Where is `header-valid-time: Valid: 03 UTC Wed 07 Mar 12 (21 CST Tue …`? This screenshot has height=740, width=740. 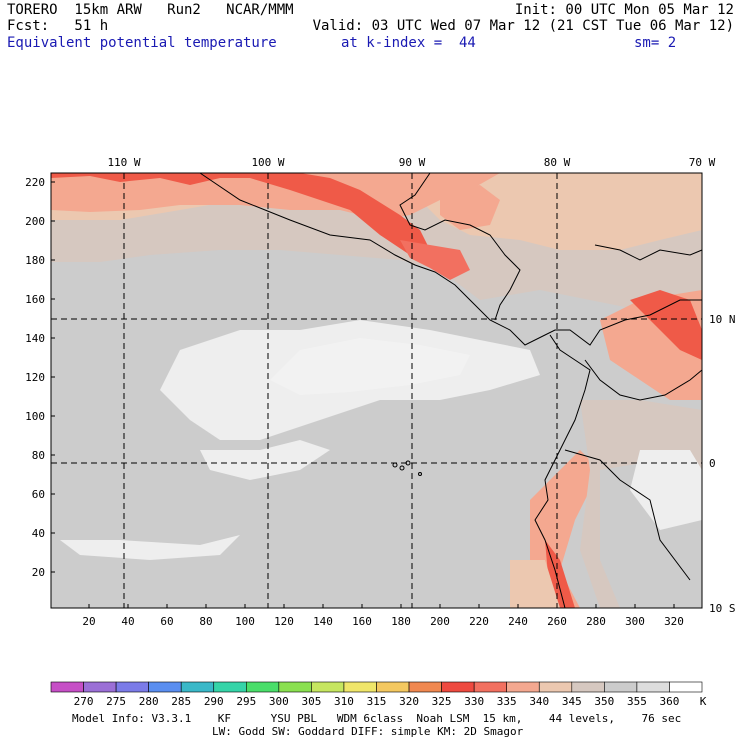 header-valid-time: Valid: 03 UTC Wed 07 Mar 12 (21 CST Tue … is located at coordinates (523, 26).